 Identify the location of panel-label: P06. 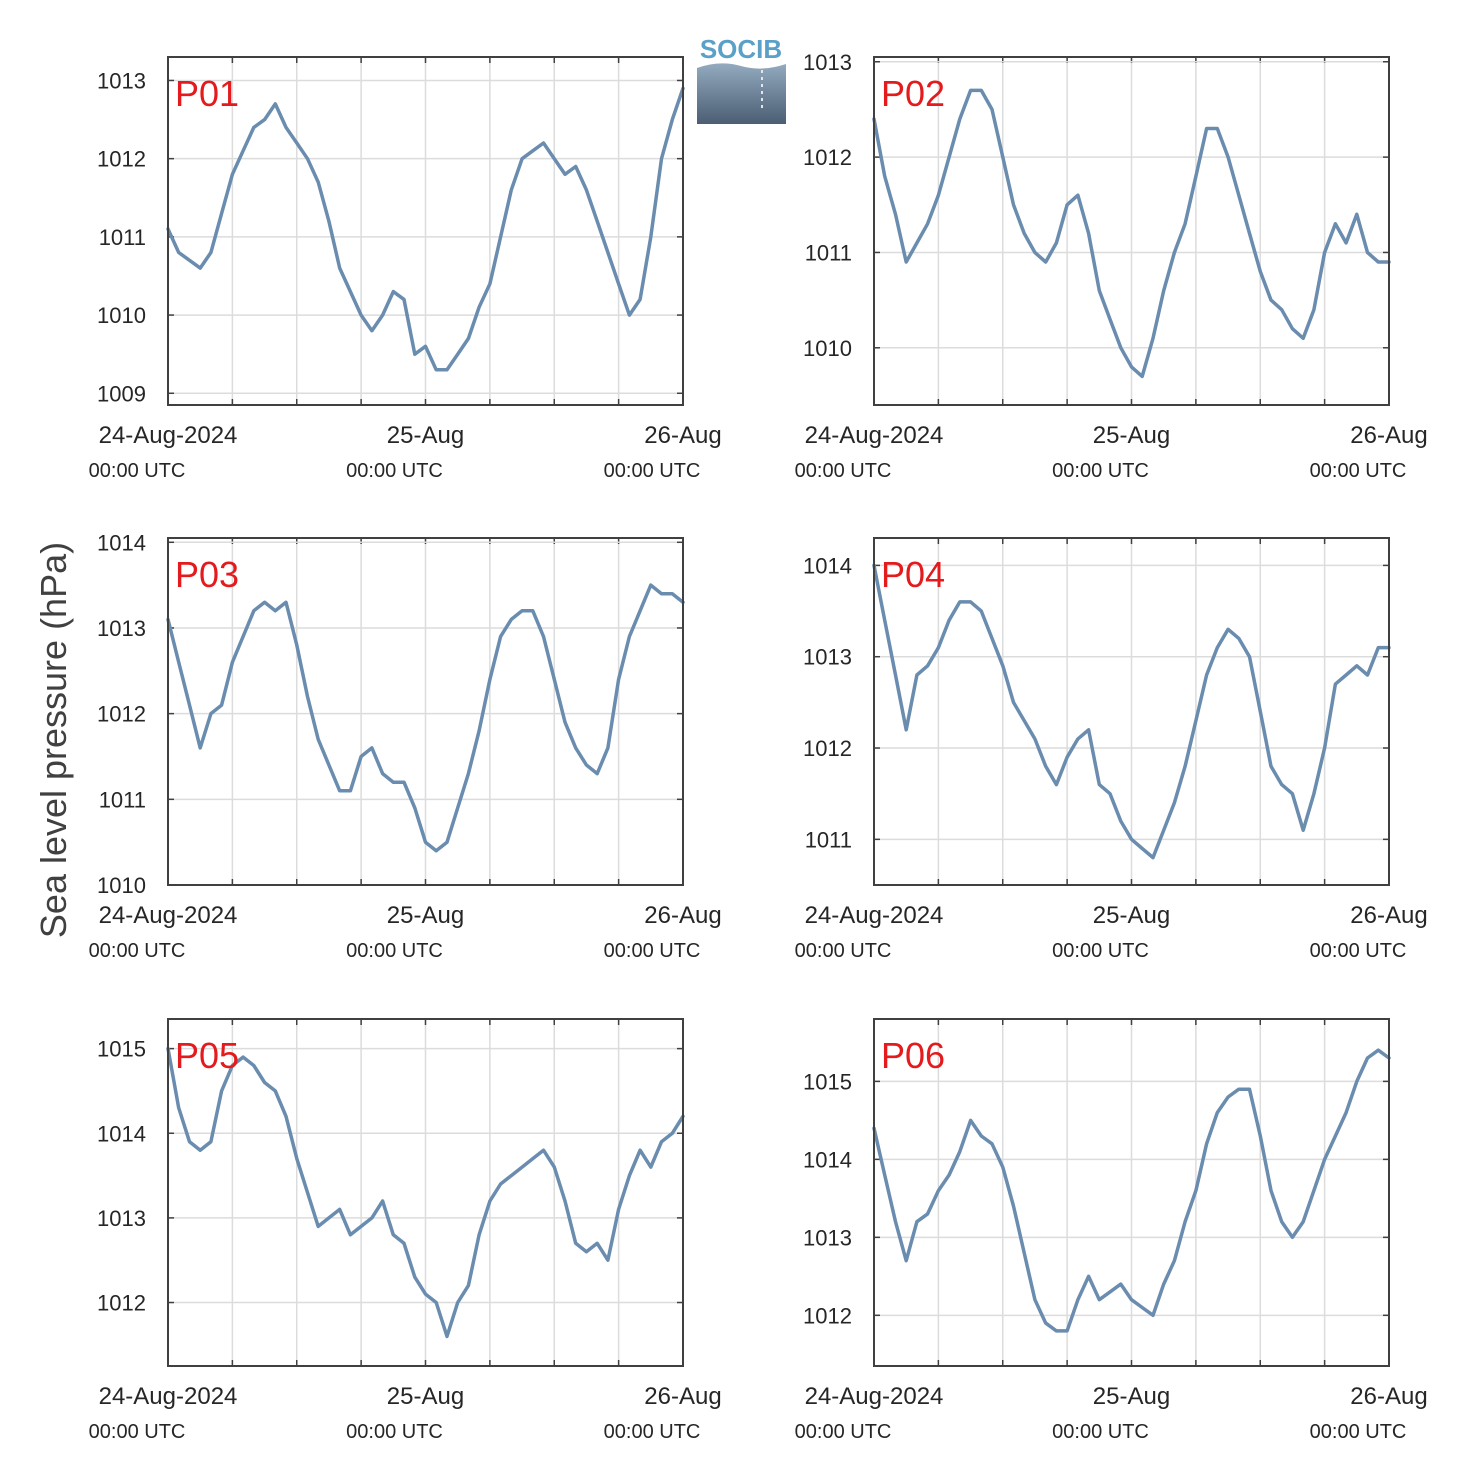
(913, 1055).